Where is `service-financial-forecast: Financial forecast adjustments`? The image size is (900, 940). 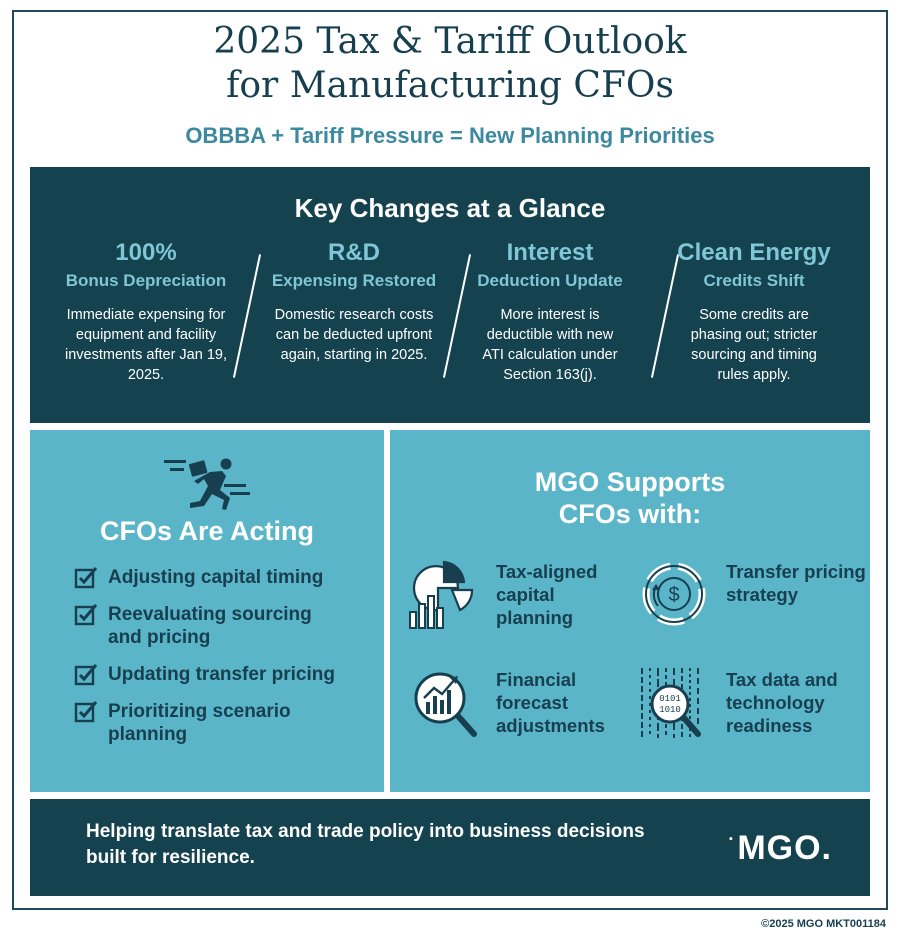
service-financial-forecast: Financial forecast adjustments is located at coordinates (523, 708).